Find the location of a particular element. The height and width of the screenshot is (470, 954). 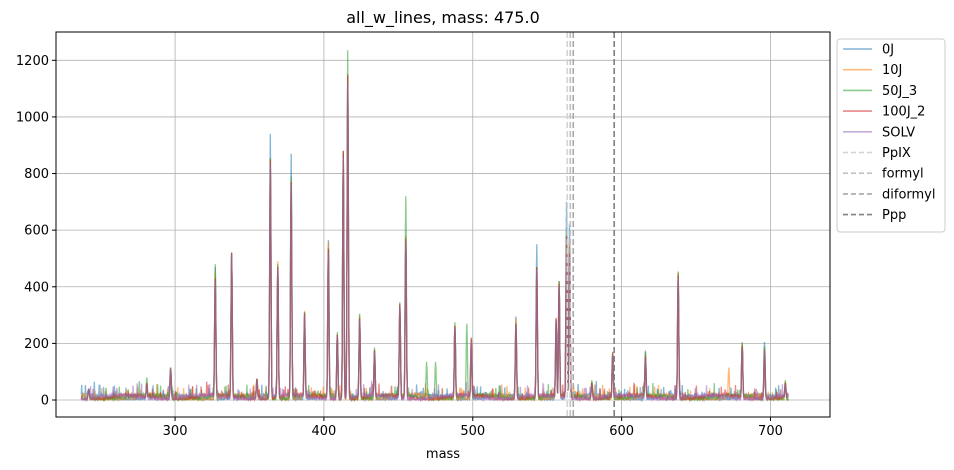

y-tick-label: 1000 is located at coordinates (32, 117).